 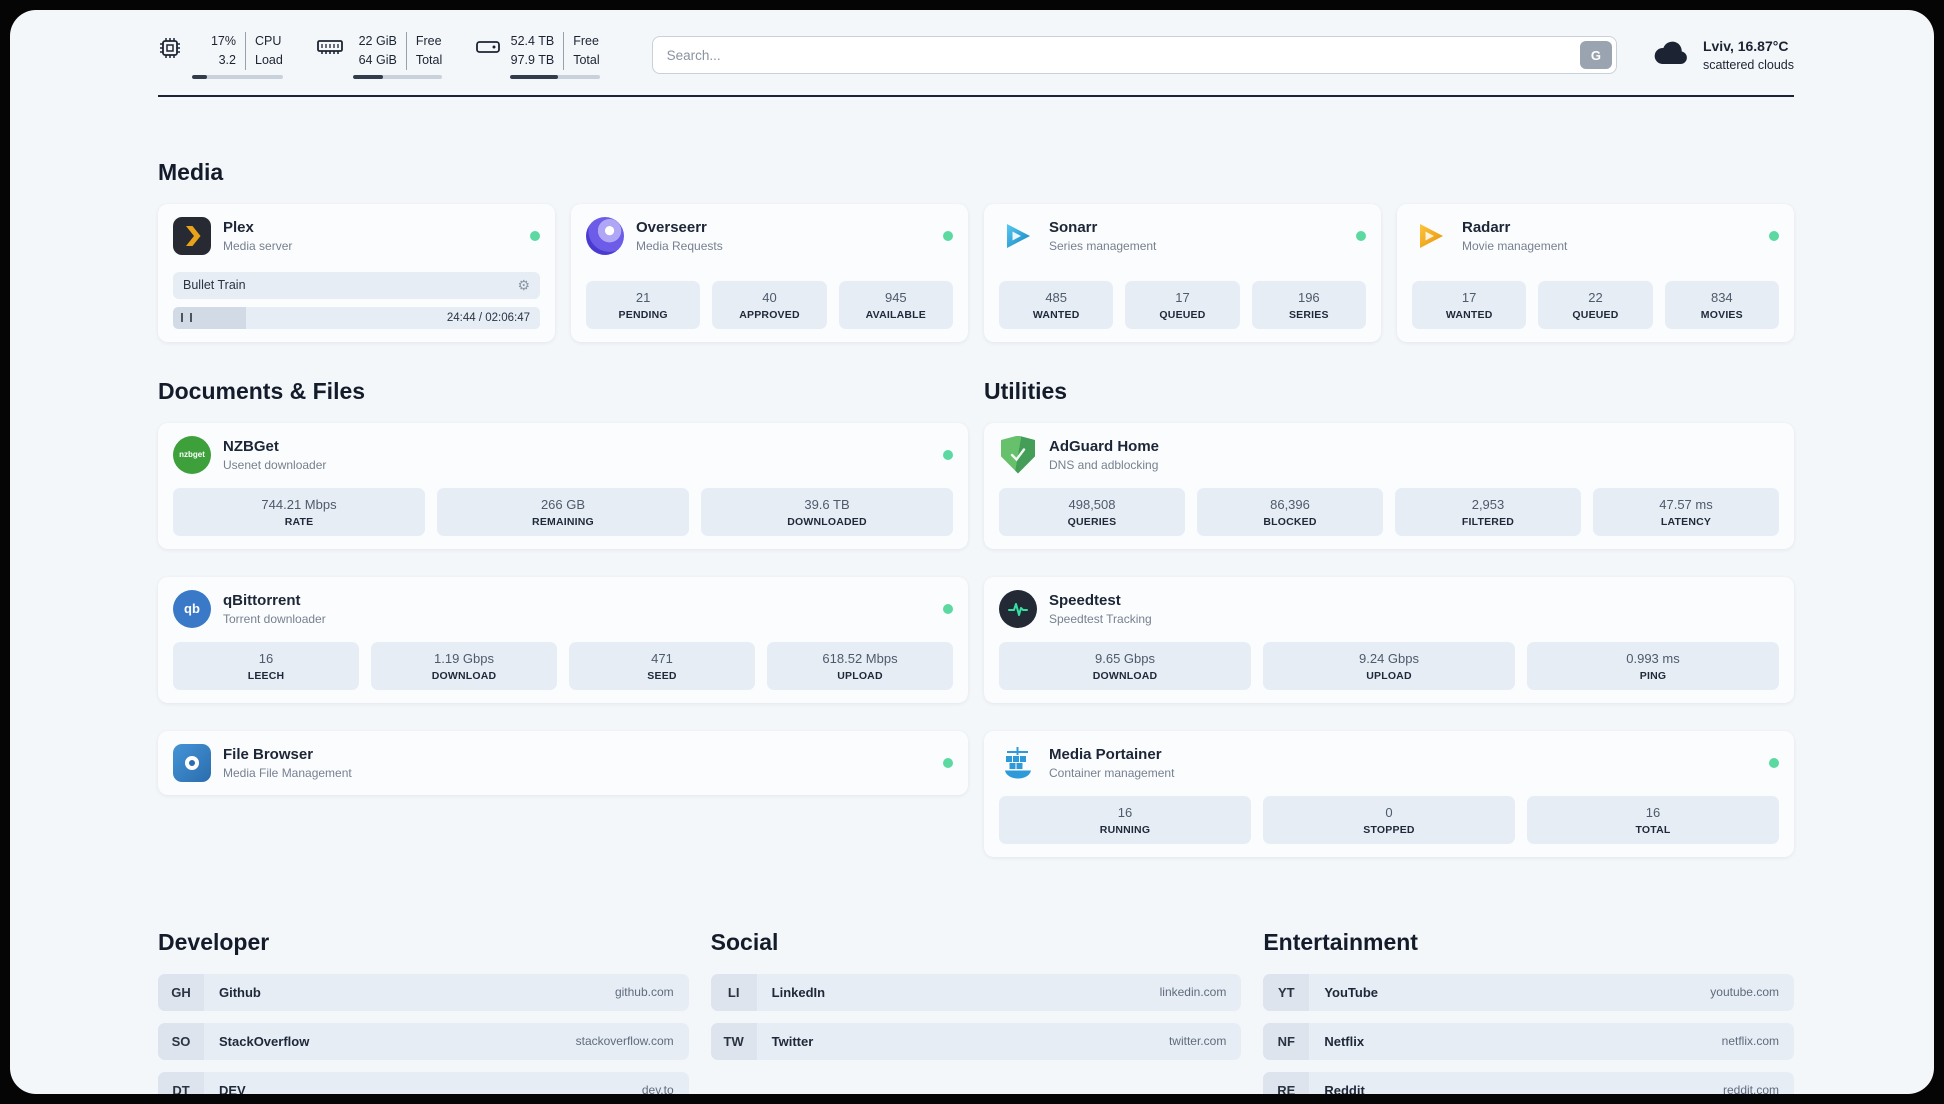 I want to click on service-subtitle: DNS and adblocking, so click(x=1104, y=464).